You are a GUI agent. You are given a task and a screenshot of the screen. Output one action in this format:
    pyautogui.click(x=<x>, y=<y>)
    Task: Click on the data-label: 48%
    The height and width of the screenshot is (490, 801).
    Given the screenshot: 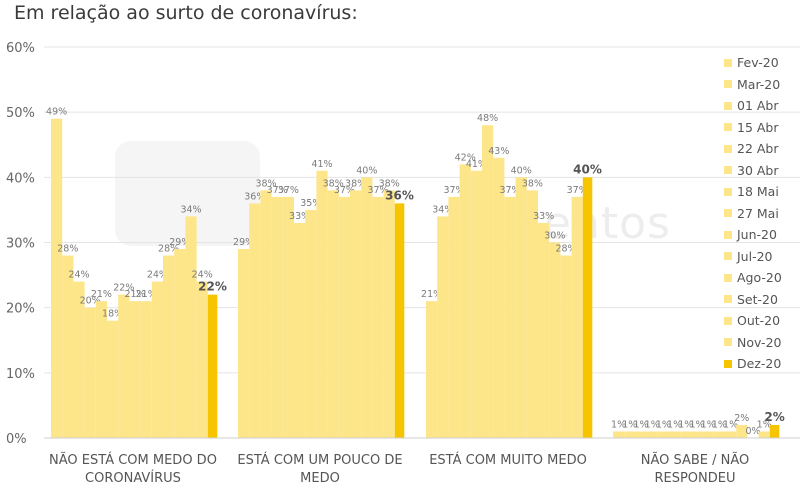 What is the action you would take?
    pyautogui.click(x=487, y=118)
    